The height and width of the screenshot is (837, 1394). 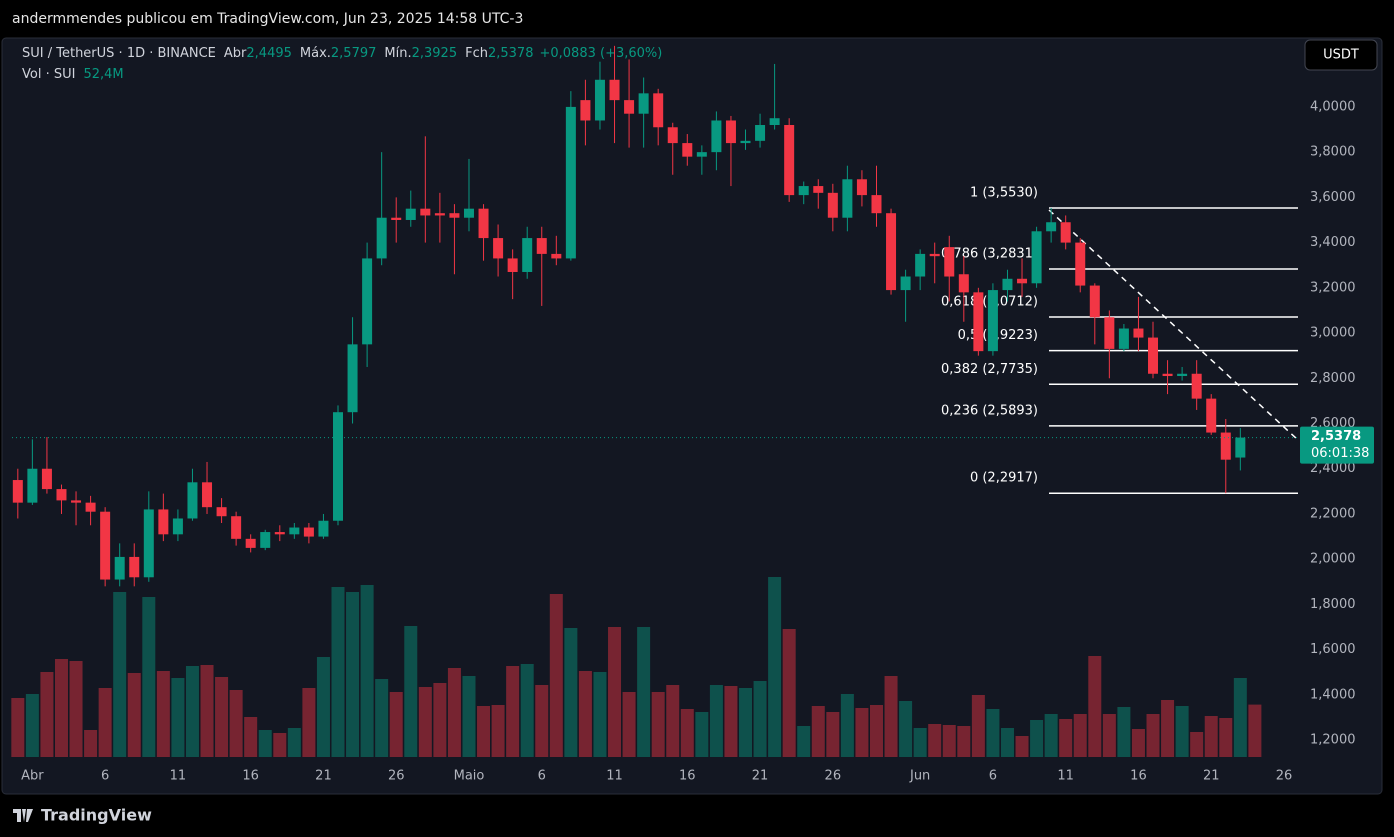 I want to click on y-tick-label: 2,0000, so click(x=1333, y=559).